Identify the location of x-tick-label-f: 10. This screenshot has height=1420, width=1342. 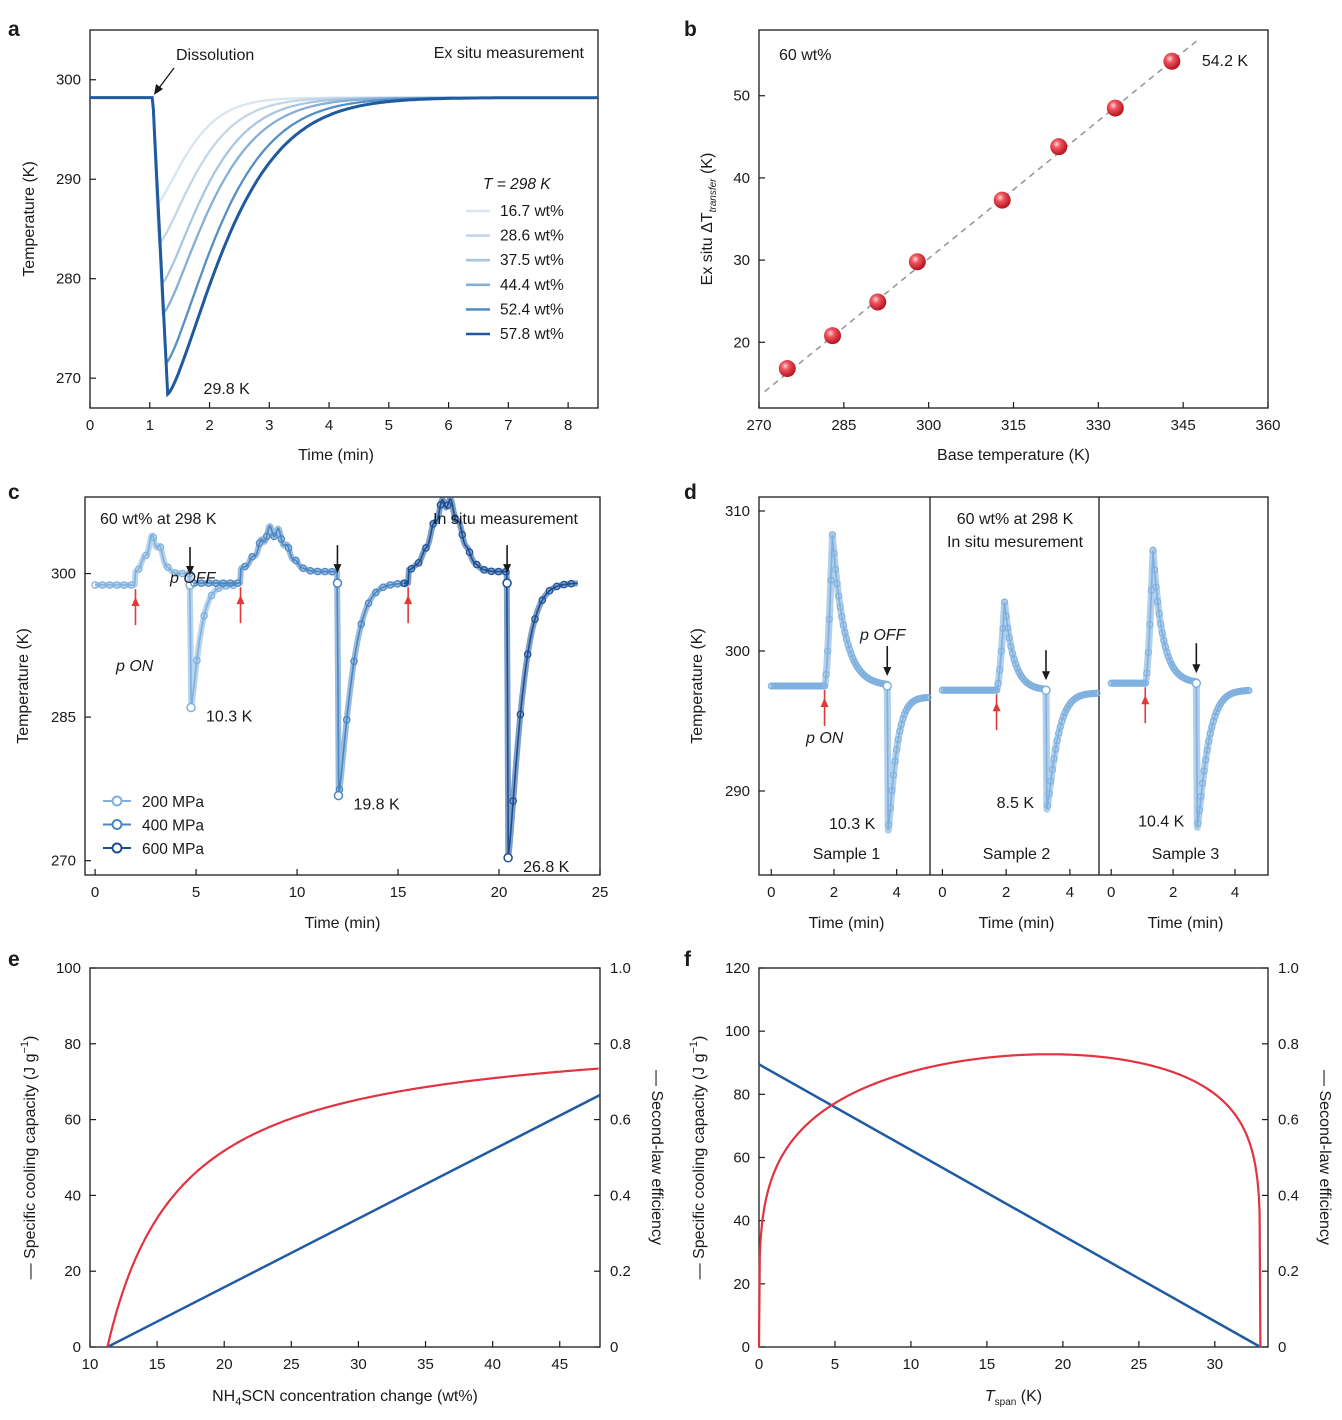
(911, 1364).